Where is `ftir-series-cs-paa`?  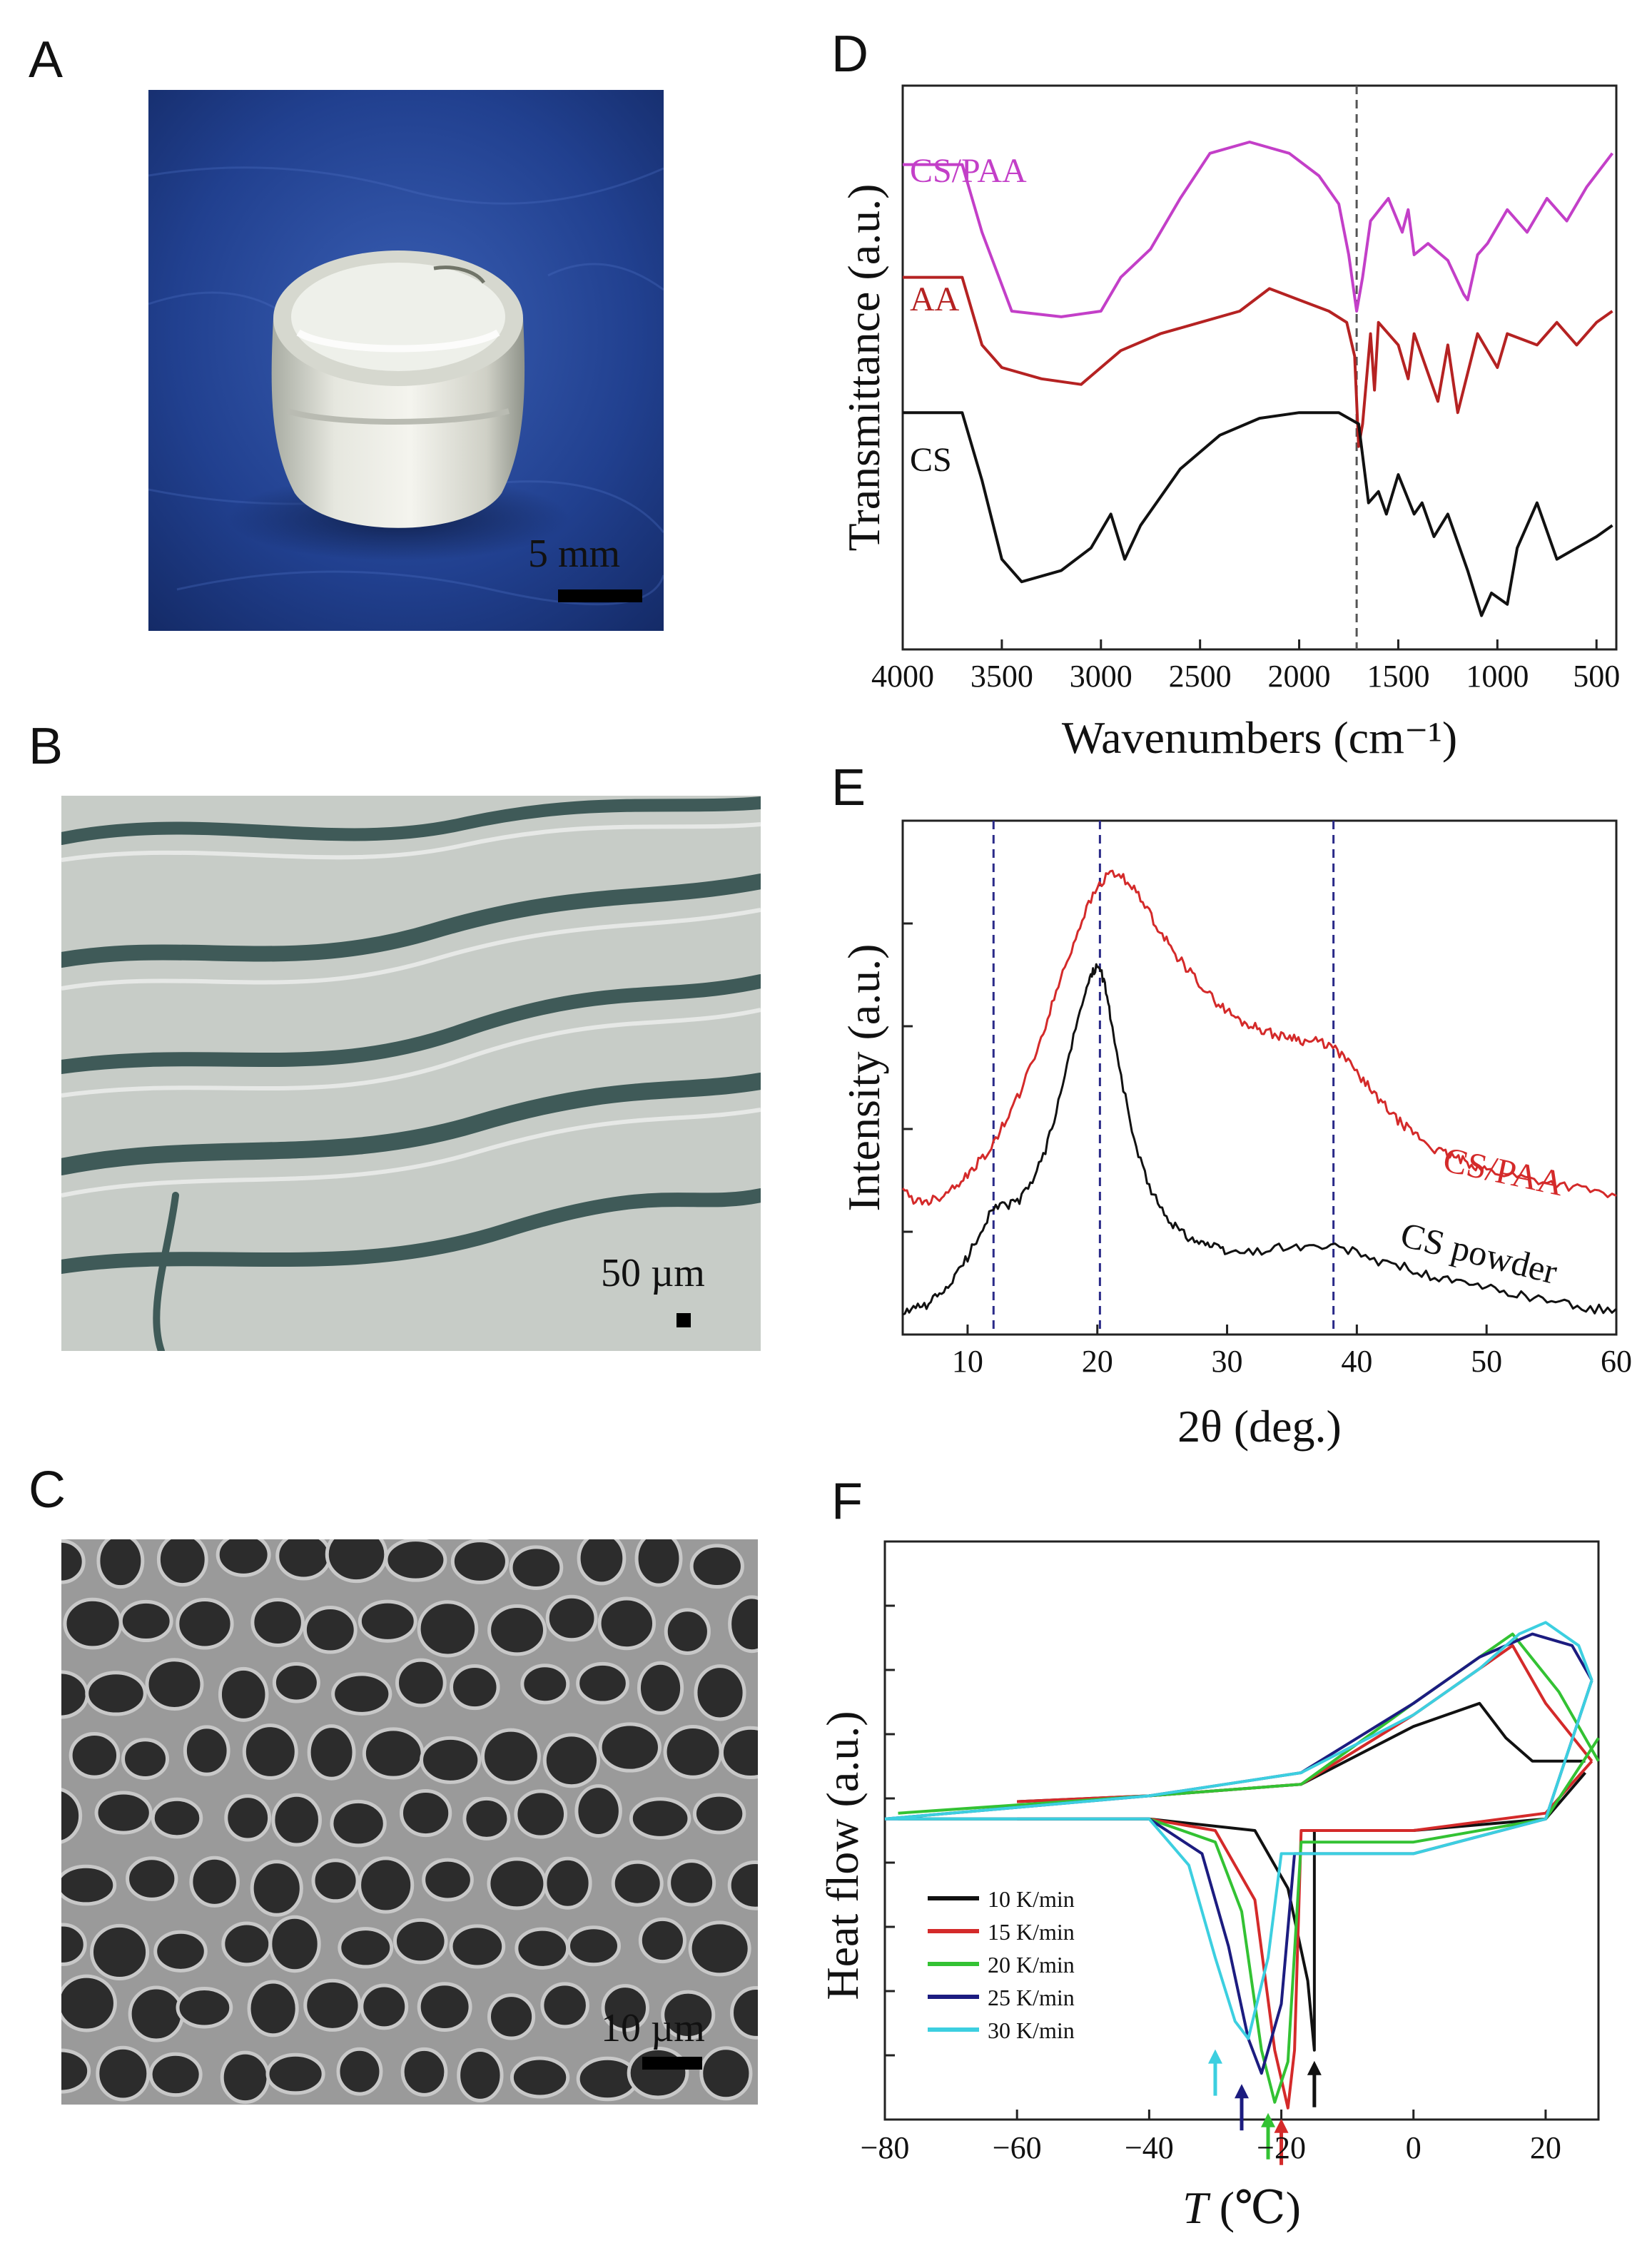
ftir-series-cs-paa is located at coordinates (1258, 229).